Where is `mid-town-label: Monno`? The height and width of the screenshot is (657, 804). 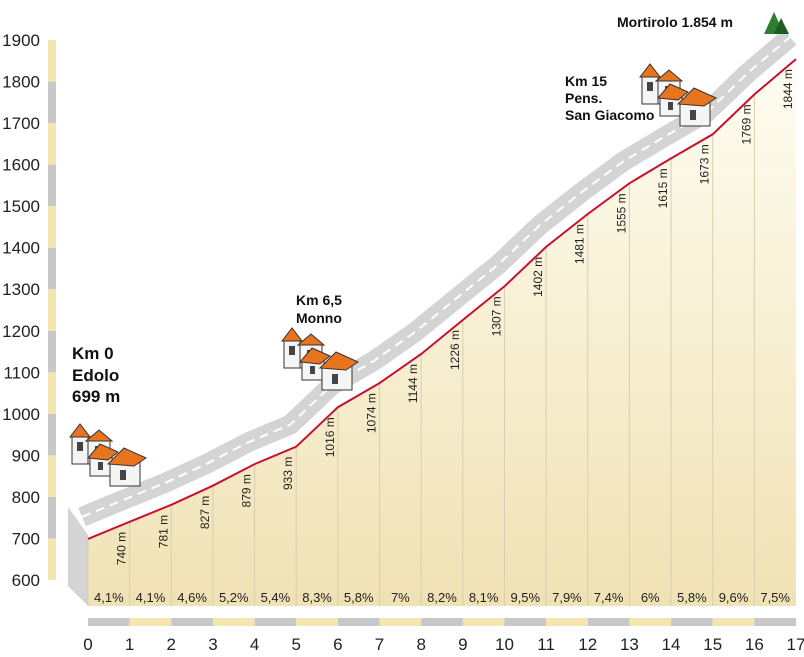
mid-town-label: Monno is located at coordinates (319, 318).